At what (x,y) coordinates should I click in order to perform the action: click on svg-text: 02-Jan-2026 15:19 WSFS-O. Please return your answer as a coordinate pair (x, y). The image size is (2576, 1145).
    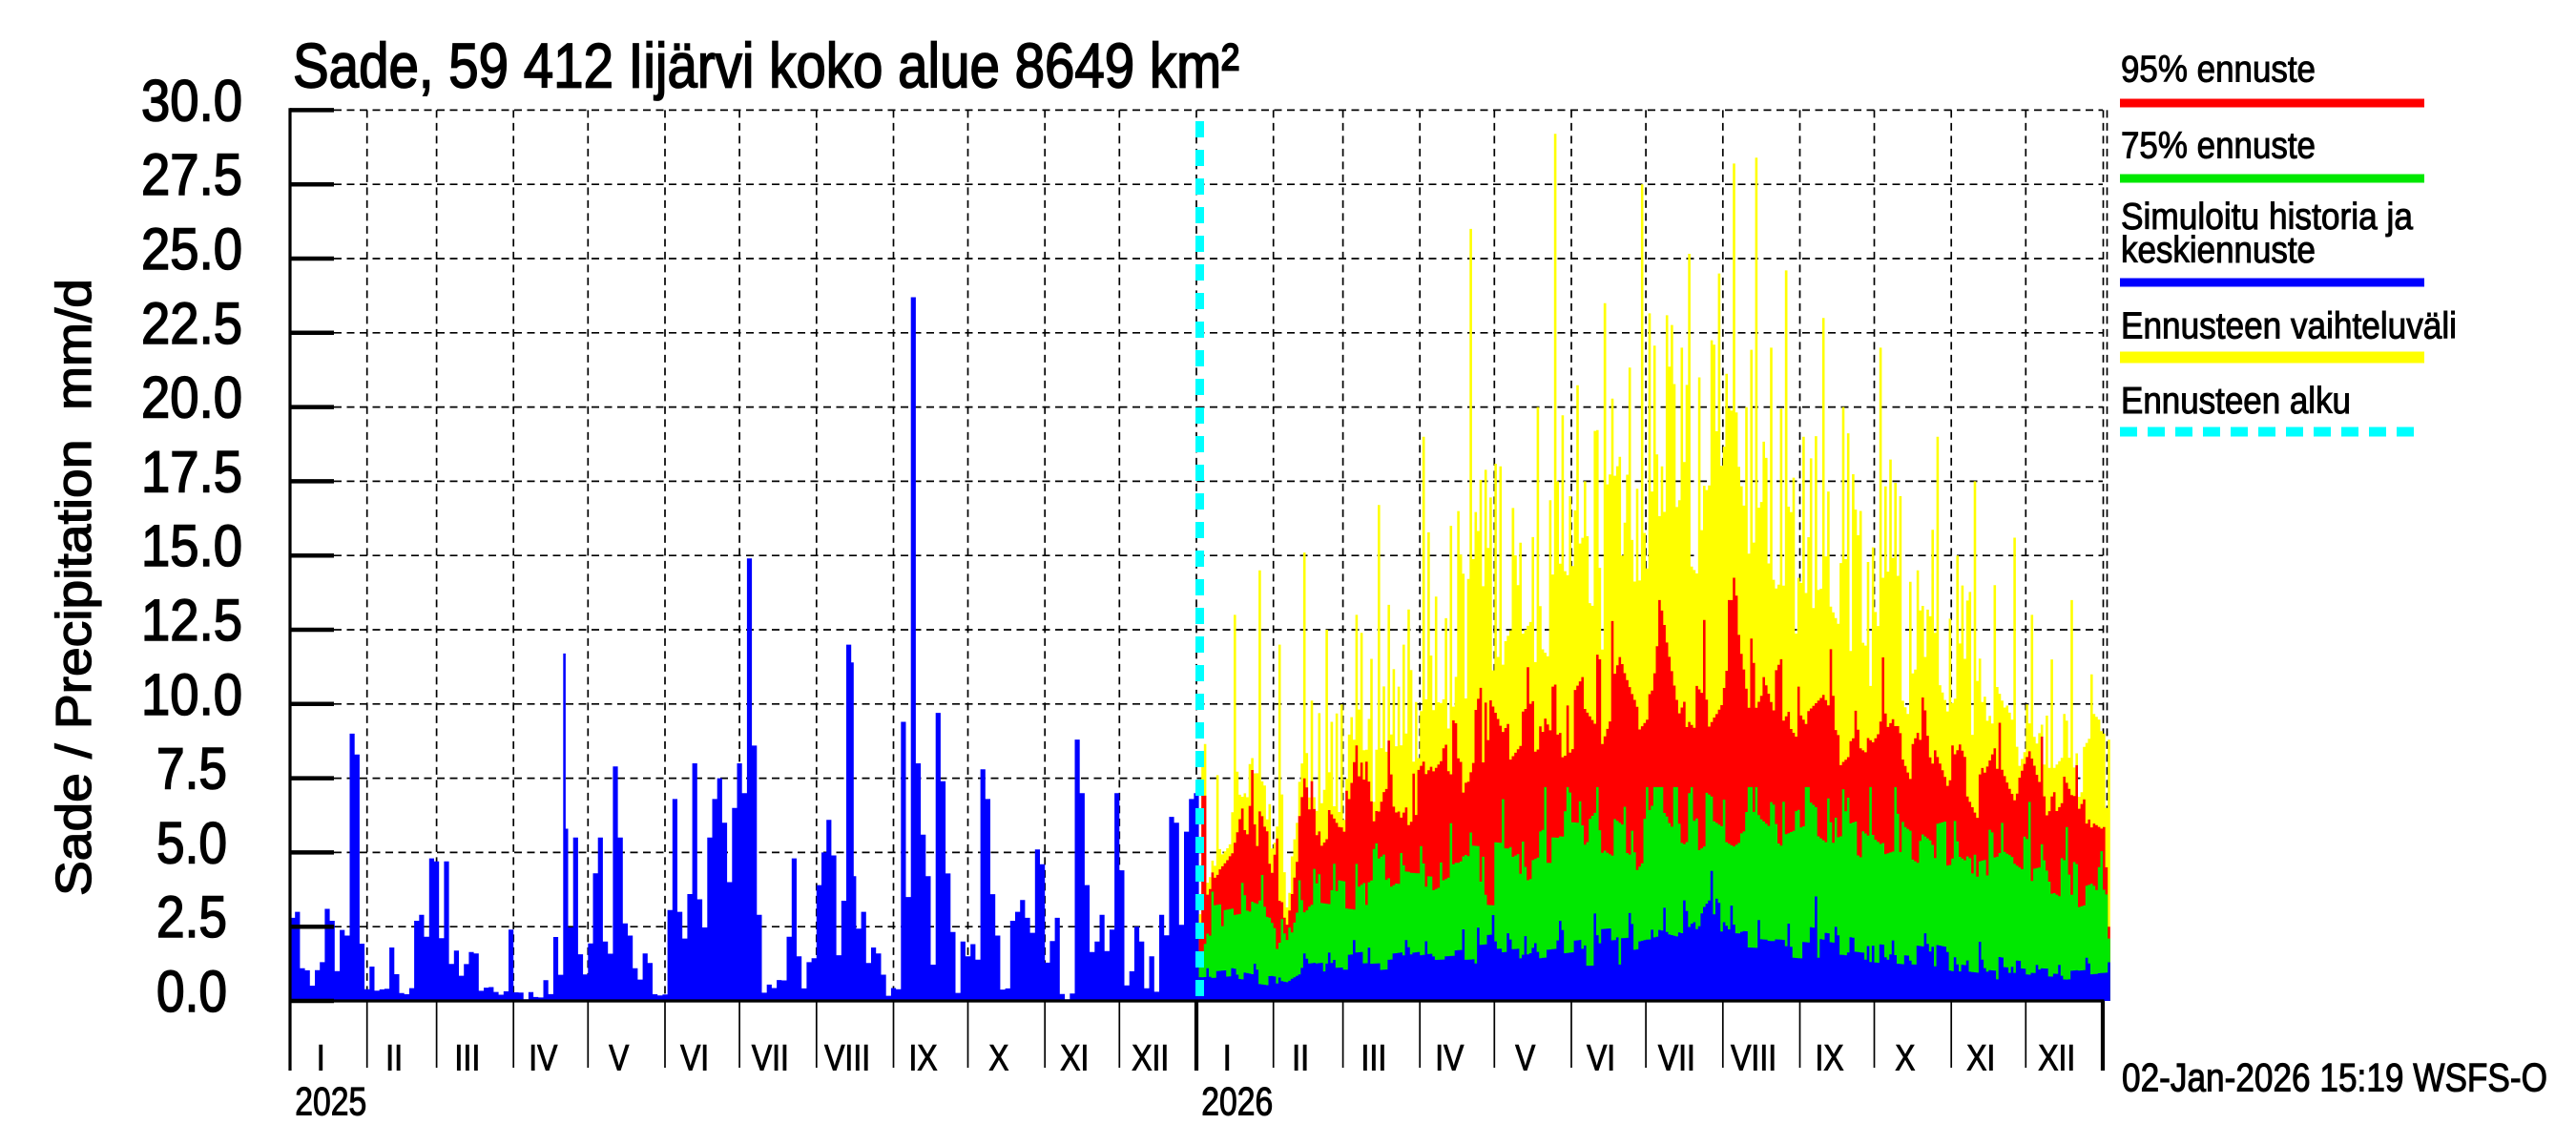
    Looking at the image, I should click on (2334, 1077).